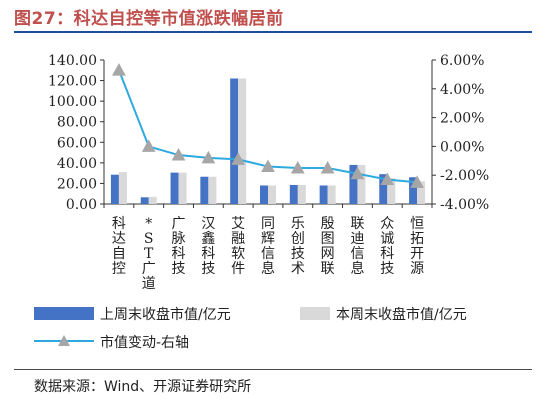 Image resolution: width=546 pixels, height=405 pixels. I want to click on legend-label-line: 市值变动-右轴, so click(144, 342).